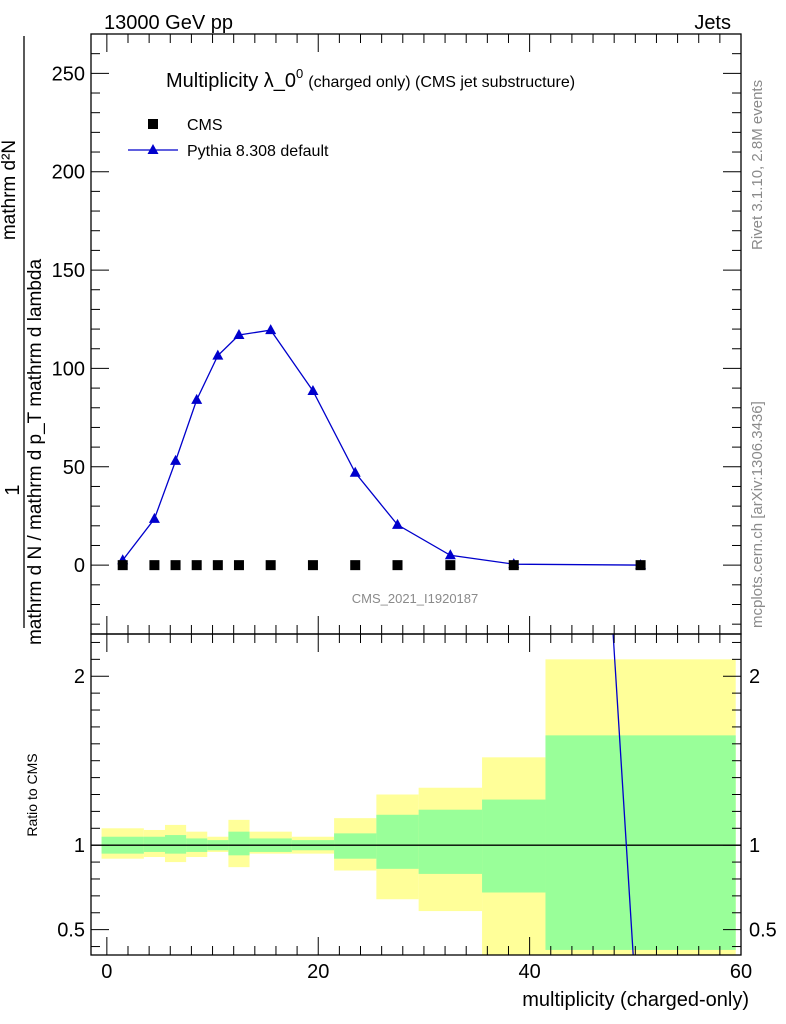 The image size is (786, 1024). I want to click on main-y-tick-label: 200, so click(68, 173).